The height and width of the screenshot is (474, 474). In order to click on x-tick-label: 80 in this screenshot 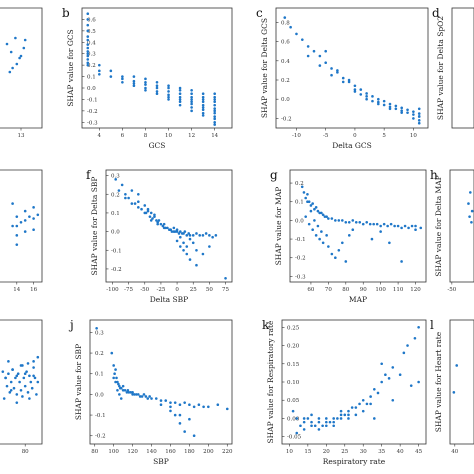, I will do `click(94, 452)`.